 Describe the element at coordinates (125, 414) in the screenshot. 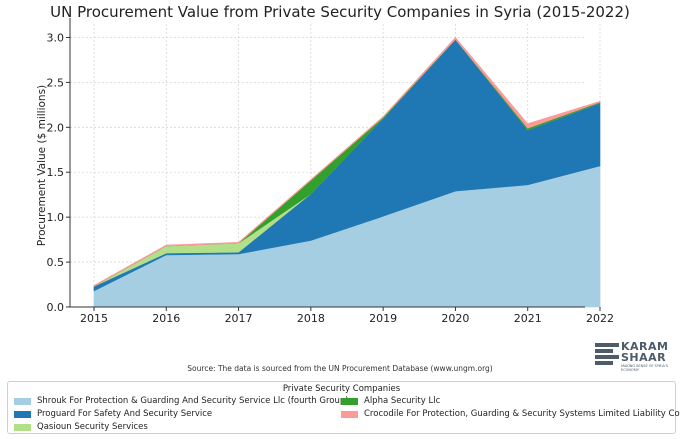

I see `legend-label: Proguard For Safety And Security Service` at that location.